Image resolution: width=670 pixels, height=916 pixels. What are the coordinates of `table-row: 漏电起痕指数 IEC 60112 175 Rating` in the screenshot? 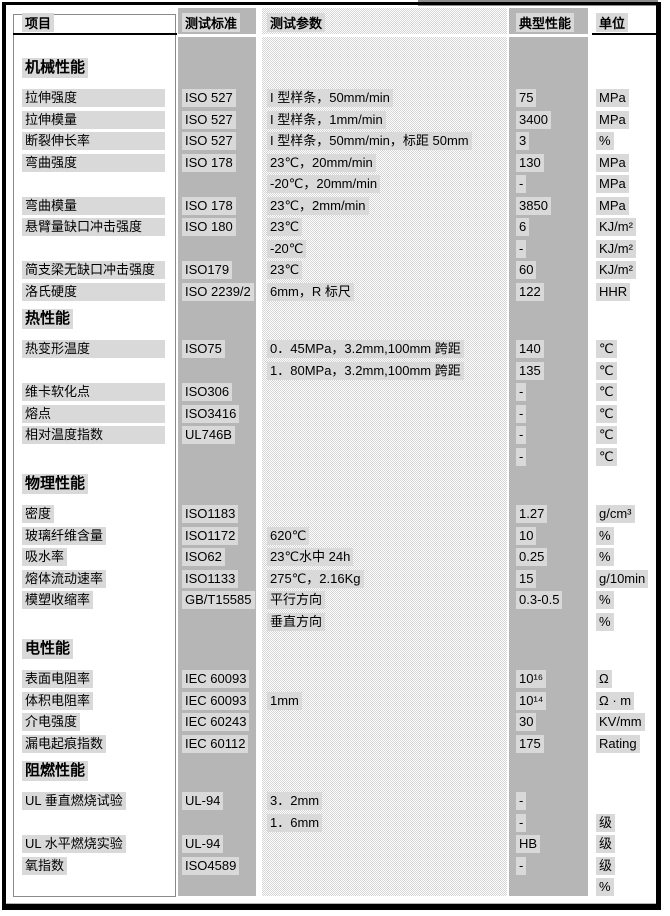 It's located at (335, 745).